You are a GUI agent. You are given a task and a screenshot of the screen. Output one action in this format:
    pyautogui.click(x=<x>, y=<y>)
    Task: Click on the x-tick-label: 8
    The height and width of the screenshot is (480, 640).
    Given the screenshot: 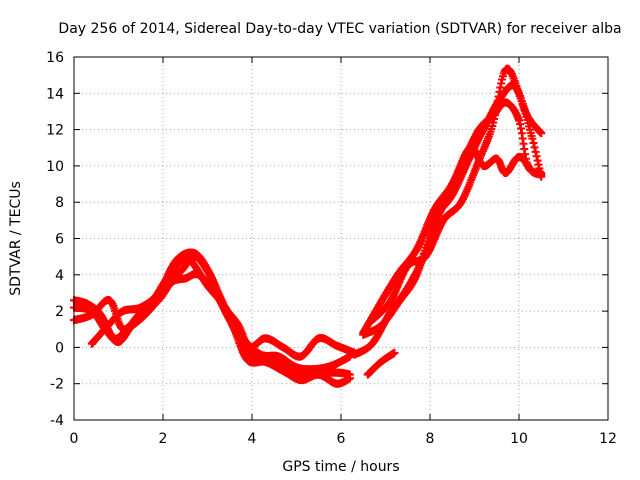 What is the action you would take?
    pyautogui.click(x=430, y=439)
    